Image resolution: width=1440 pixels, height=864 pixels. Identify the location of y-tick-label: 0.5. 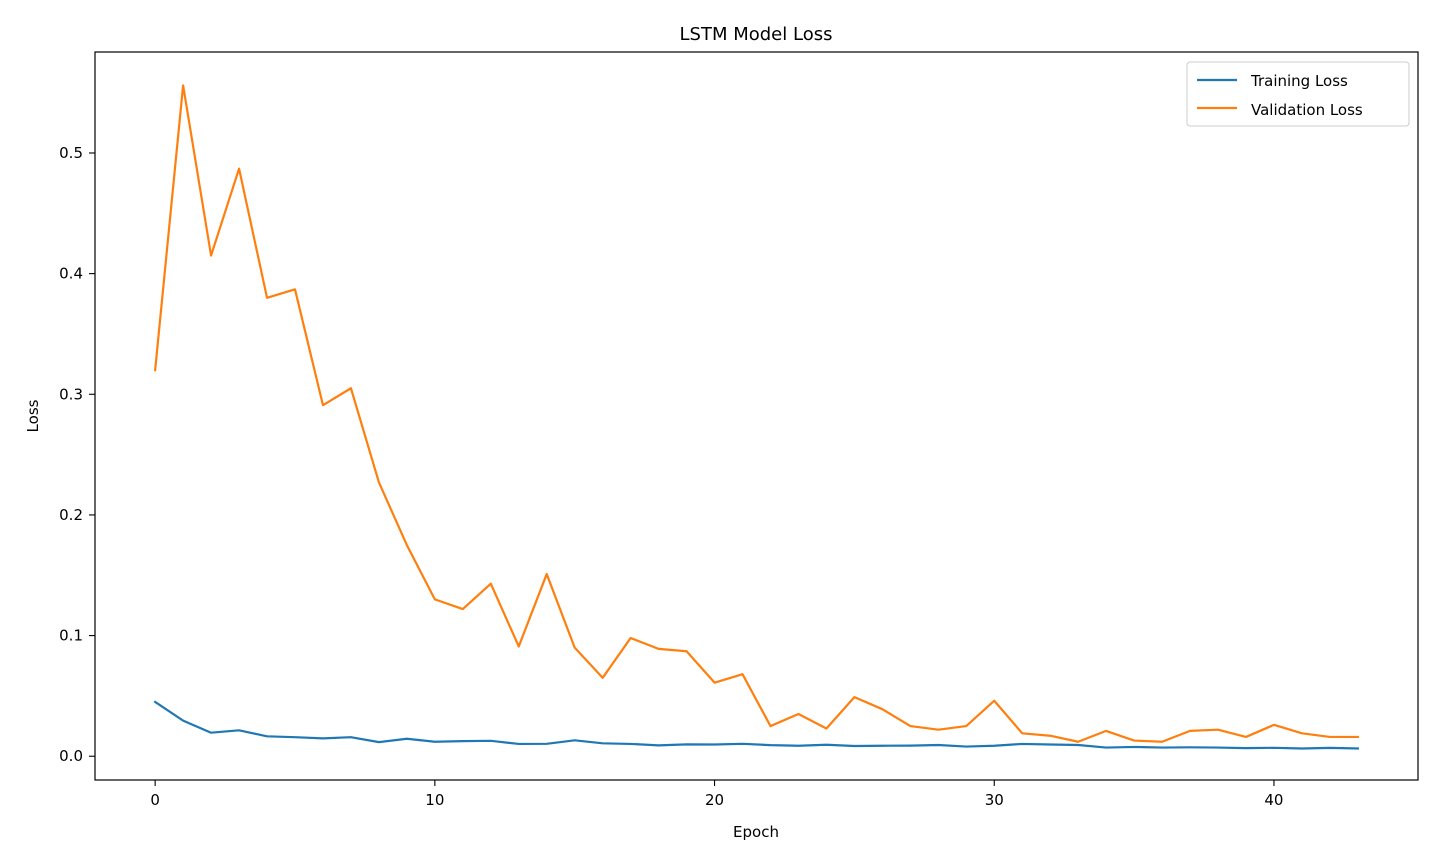
(71, 153).